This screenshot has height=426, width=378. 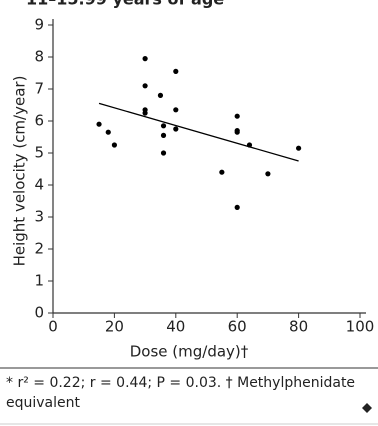 What do you see at coordinates (125, 4) in the screenshot?
I see `chart-title: 11–15.99 years of age` at bounding box center [125, 4].